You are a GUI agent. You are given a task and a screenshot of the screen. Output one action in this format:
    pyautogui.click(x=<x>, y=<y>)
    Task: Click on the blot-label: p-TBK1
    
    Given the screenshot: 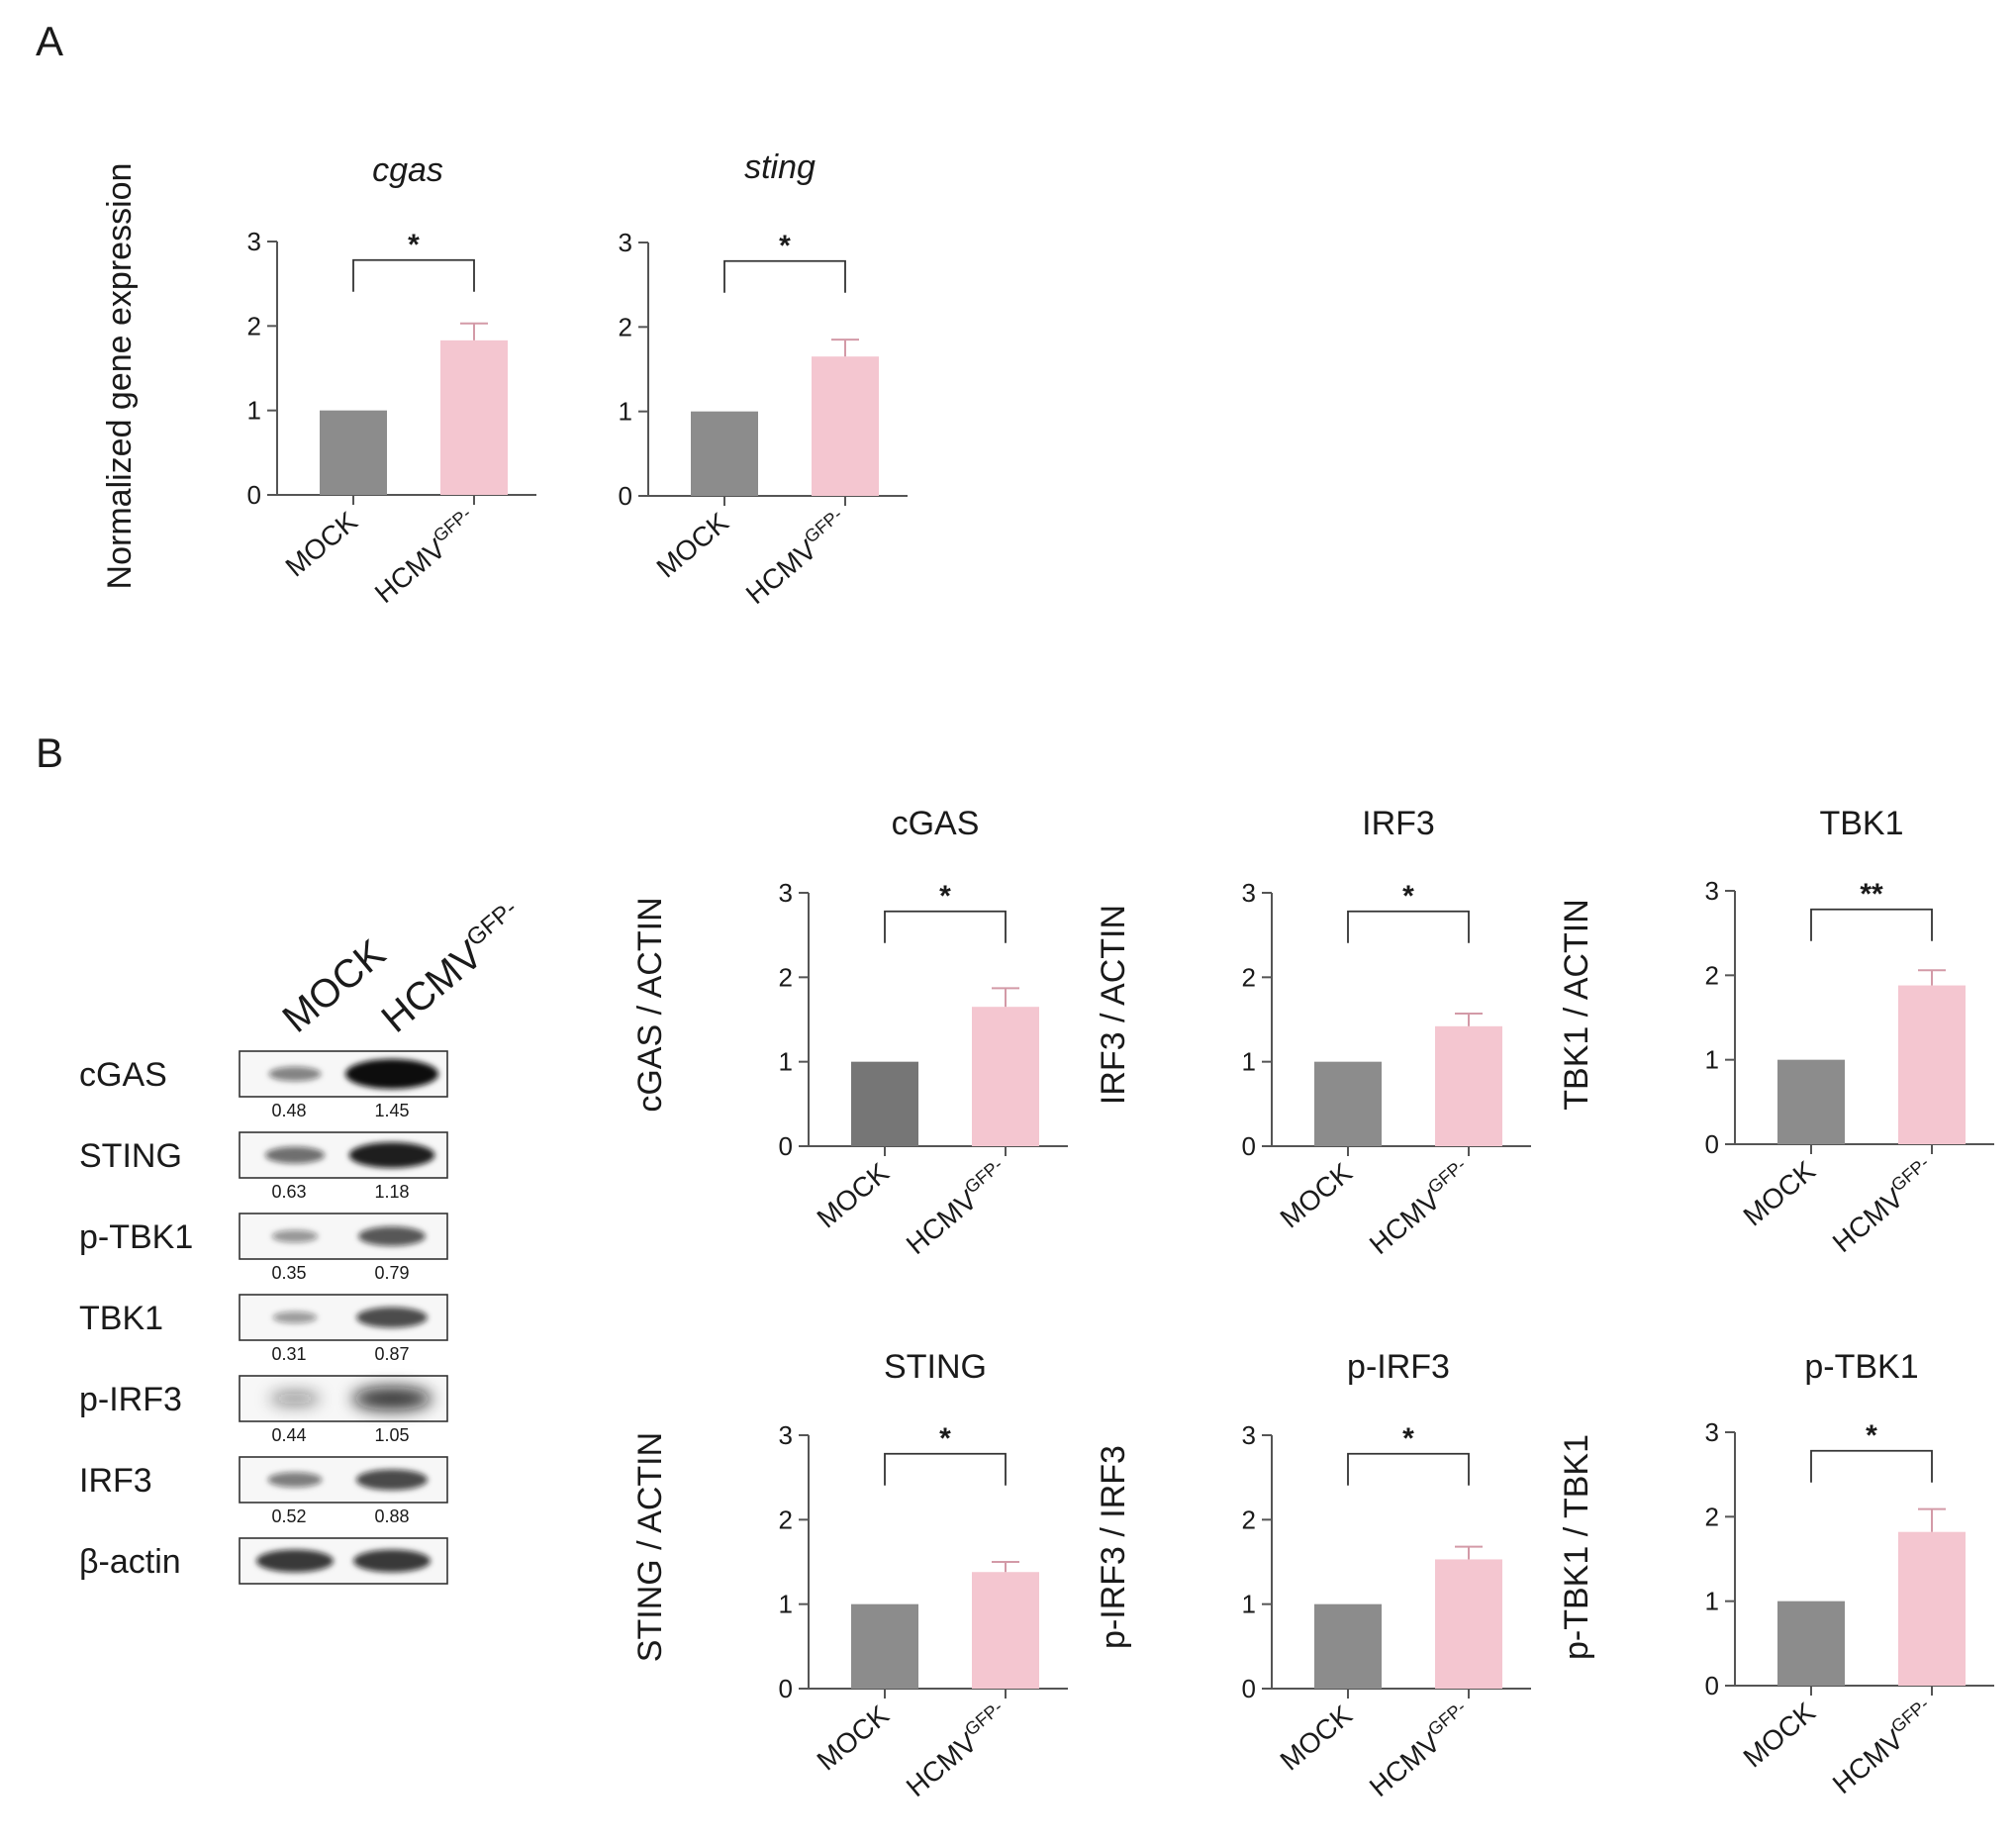 What is the action you would take?
    pyautogui.click(x=136, y=1237)
    